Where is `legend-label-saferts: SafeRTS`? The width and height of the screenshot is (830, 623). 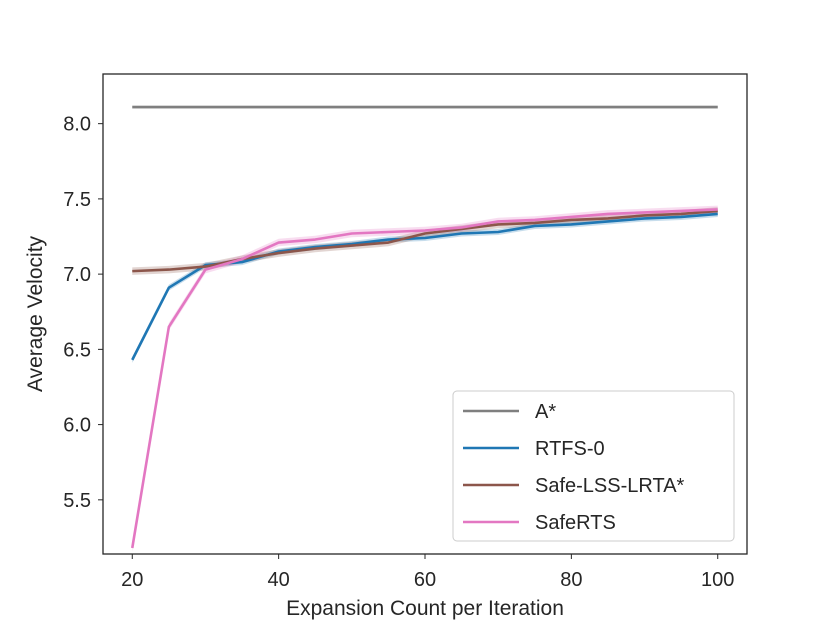 legend-label-saferts: SafeRTS is located at coordinates (575, 523).